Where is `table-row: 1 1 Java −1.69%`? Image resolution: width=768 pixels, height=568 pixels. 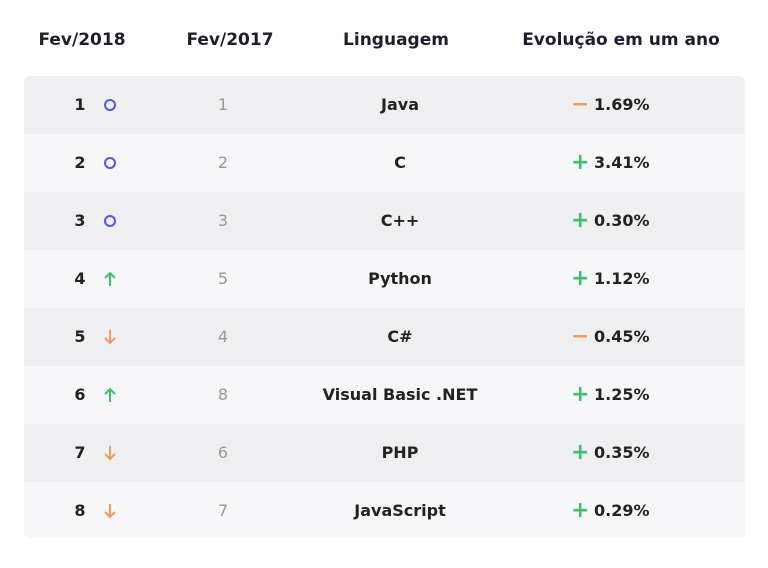
table-row: 1 1 Java −1.69% is located at coordinates (384, 105).